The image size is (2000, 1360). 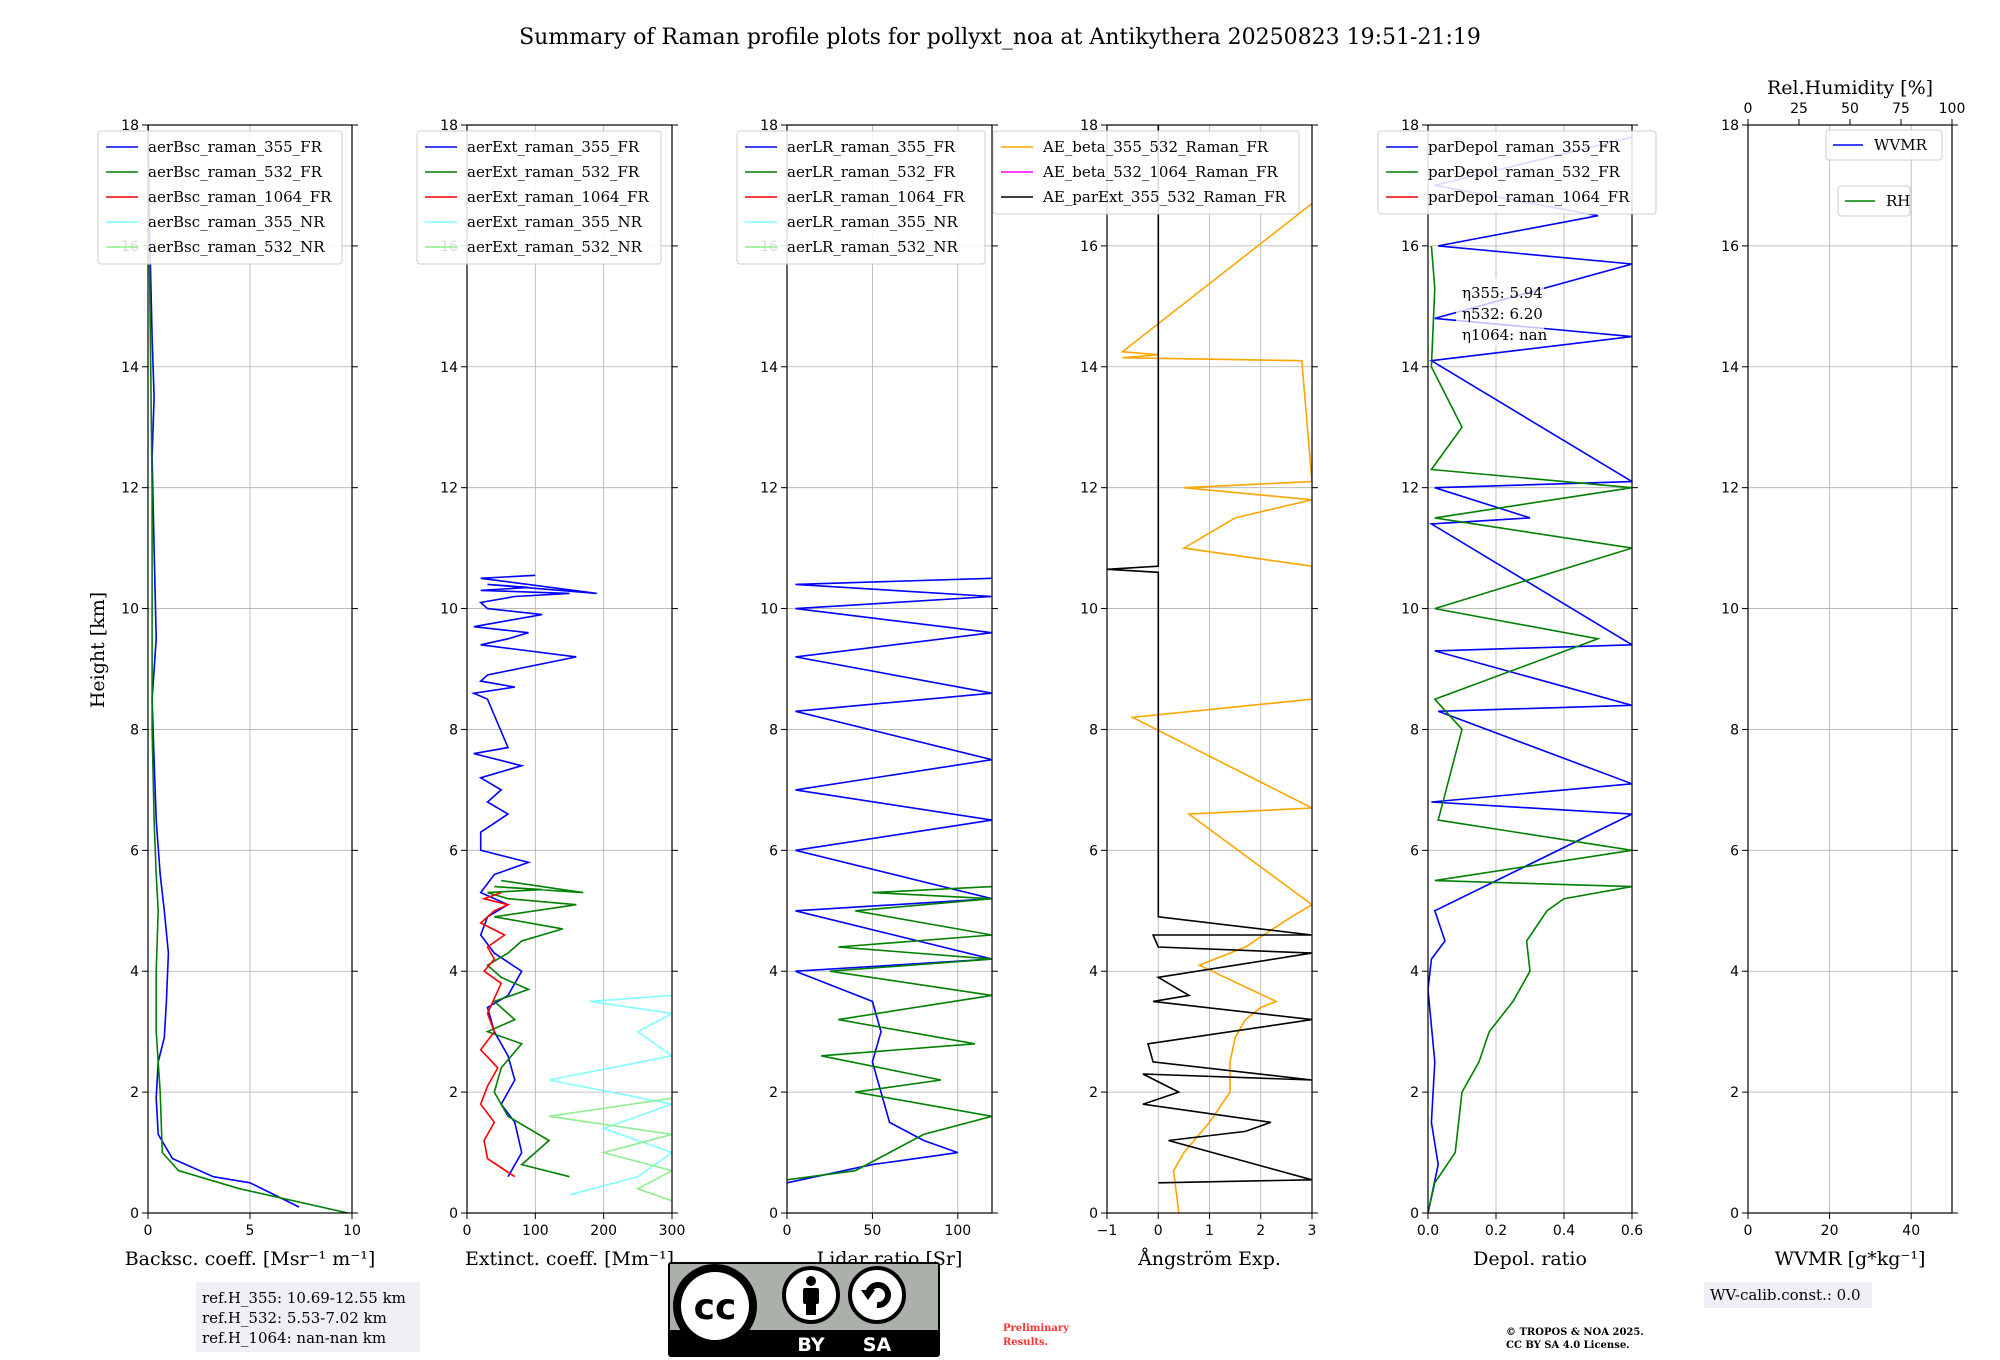 I want to click on x-tick-label: 2, so click(x=1260, y=1231).